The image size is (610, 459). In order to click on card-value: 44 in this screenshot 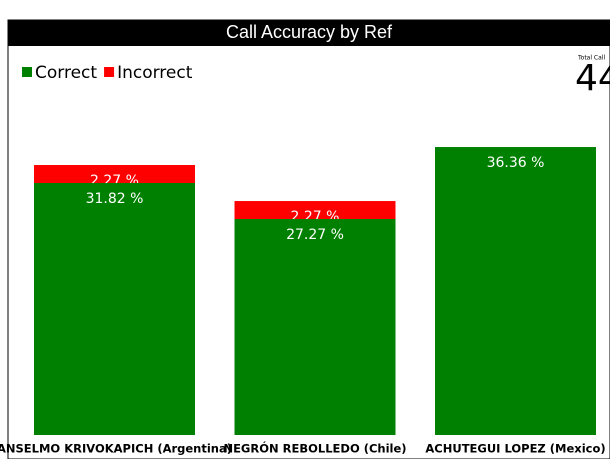, I will do `click(592, 78)`.